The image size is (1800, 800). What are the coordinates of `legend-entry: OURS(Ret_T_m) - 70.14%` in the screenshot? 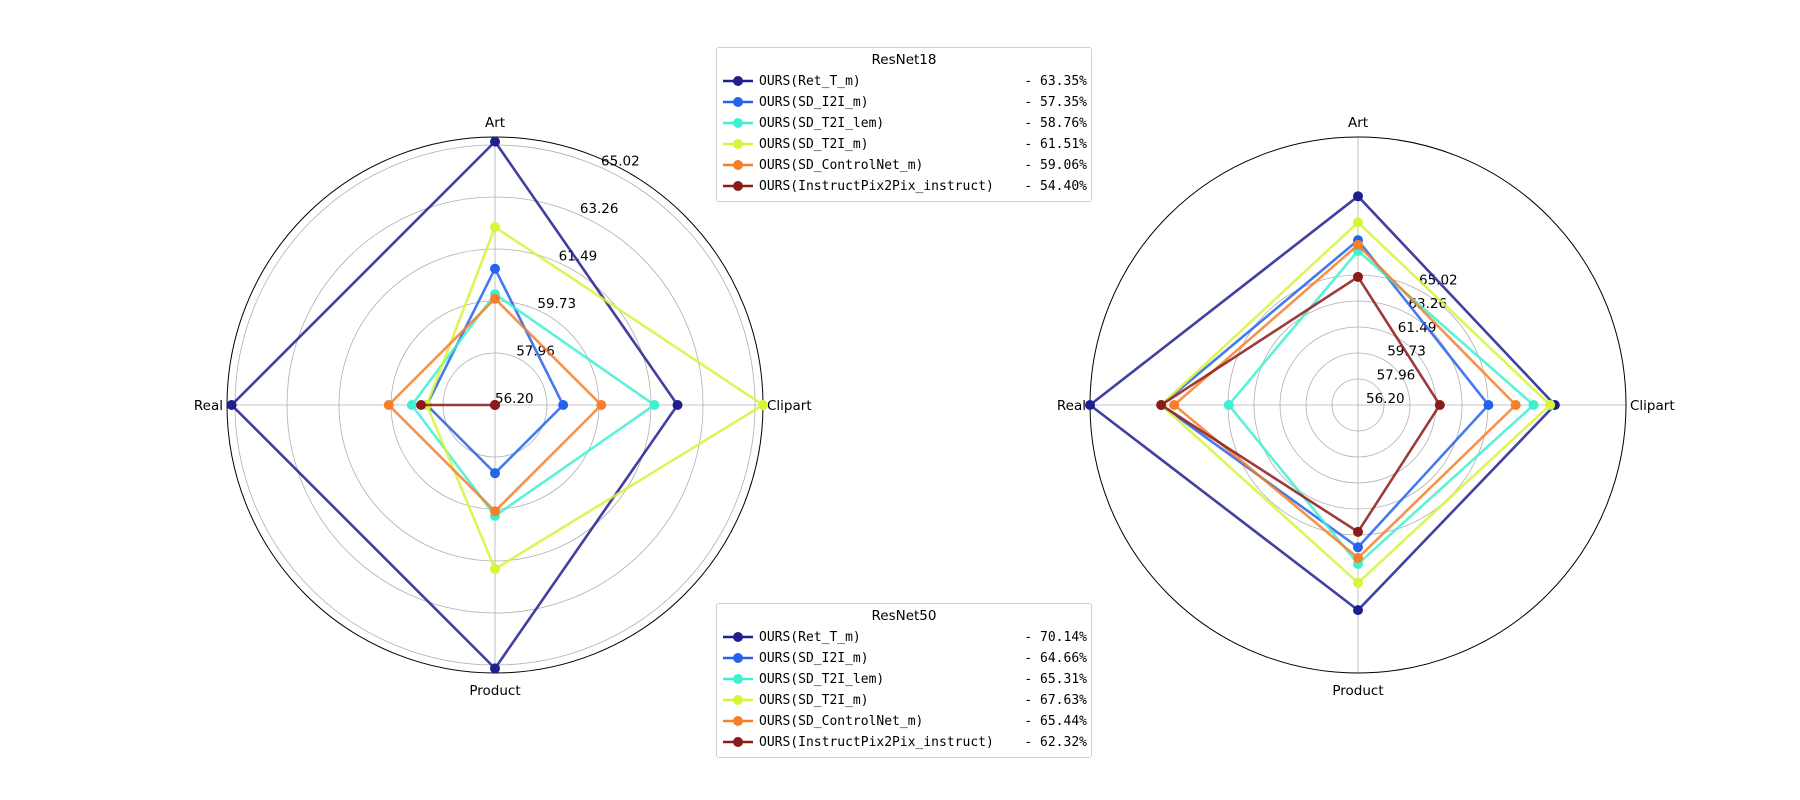 It's located at (904, 637).